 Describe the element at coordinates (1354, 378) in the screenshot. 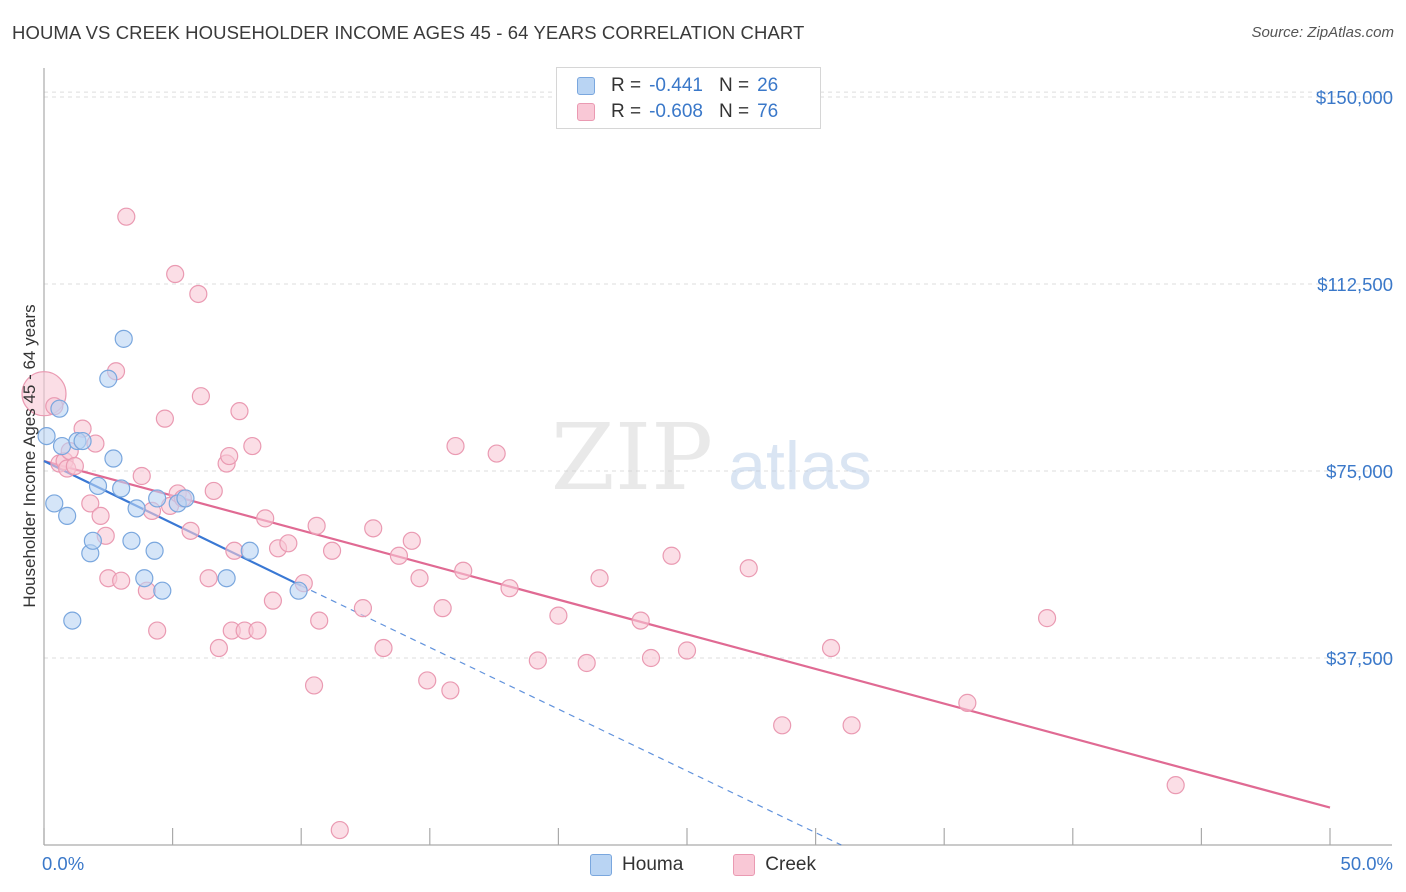

I see `y-tick-labels: $37,500 $75,000 $112,500 $150,000` at that location.